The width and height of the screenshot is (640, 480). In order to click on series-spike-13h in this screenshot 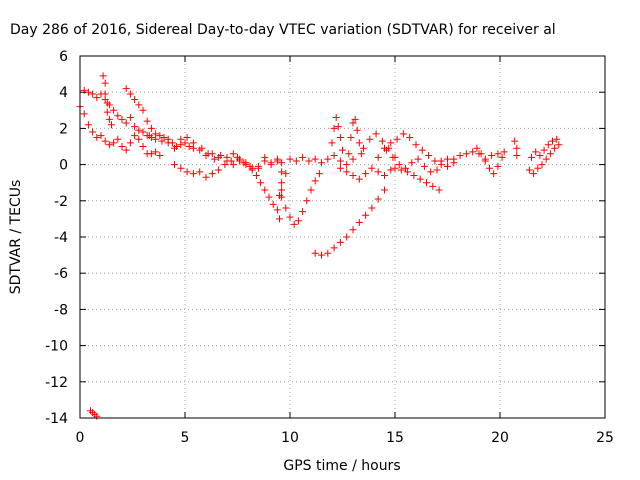, I will do `click(355, 136)`.